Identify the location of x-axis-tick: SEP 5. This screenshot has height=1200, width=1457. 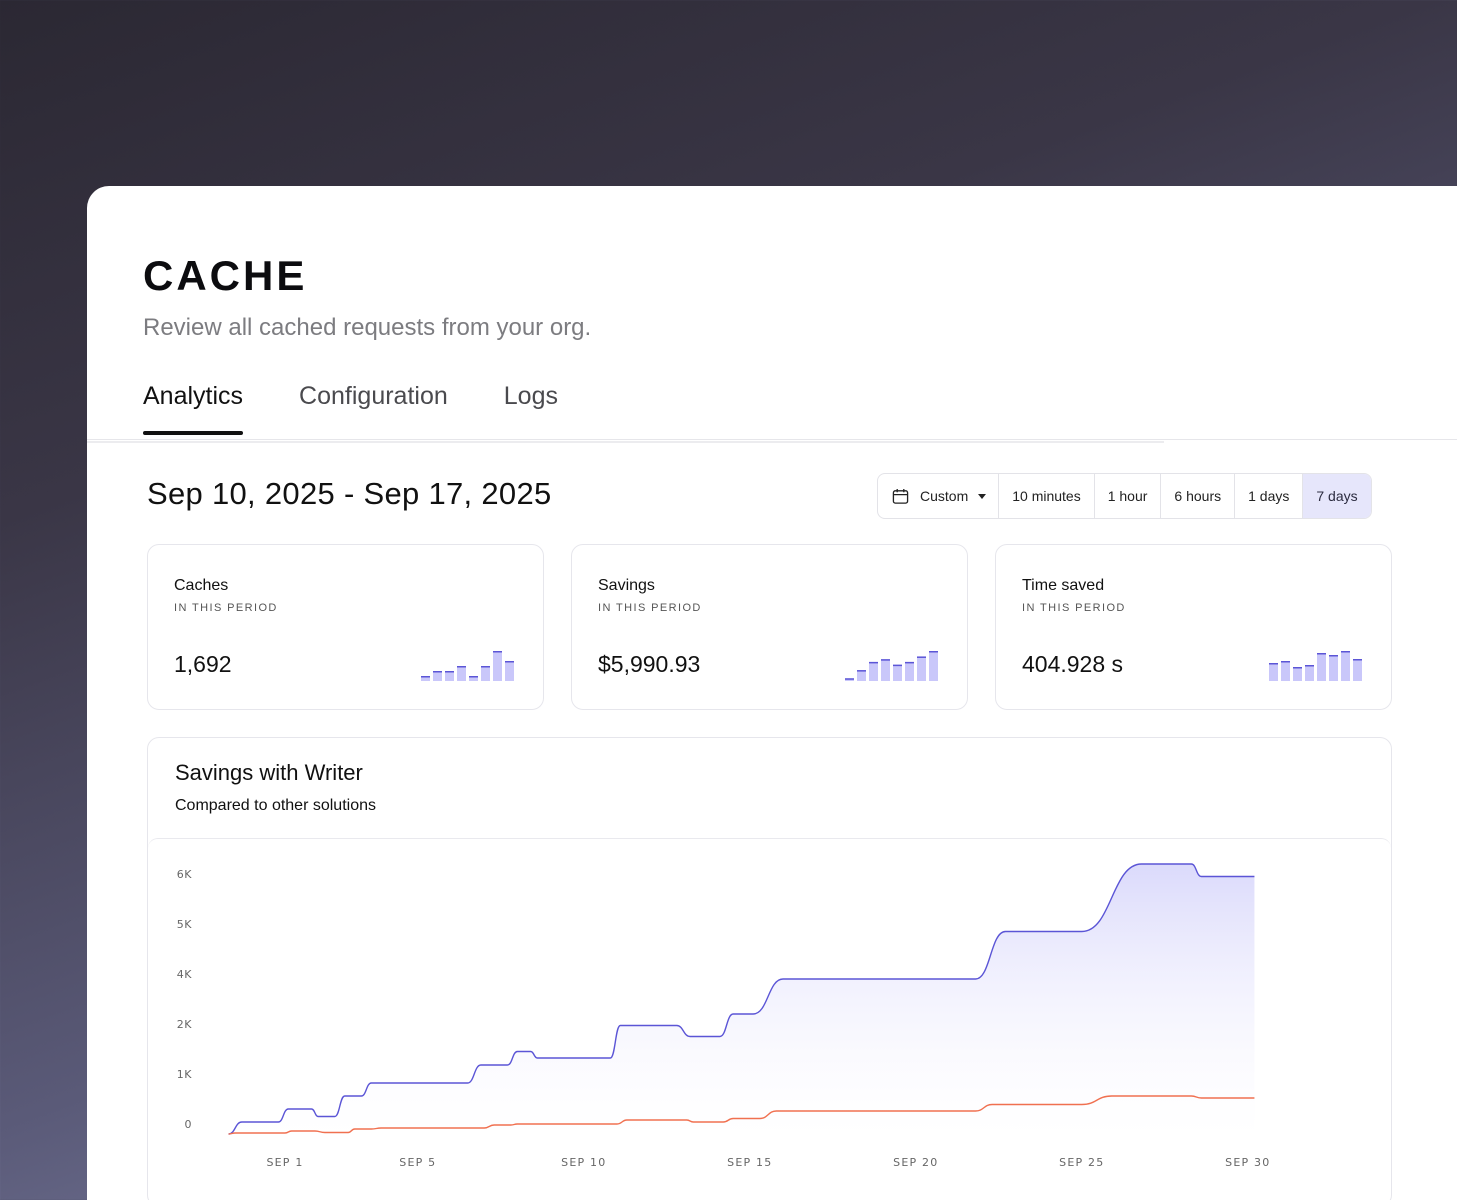
(417, 1162).